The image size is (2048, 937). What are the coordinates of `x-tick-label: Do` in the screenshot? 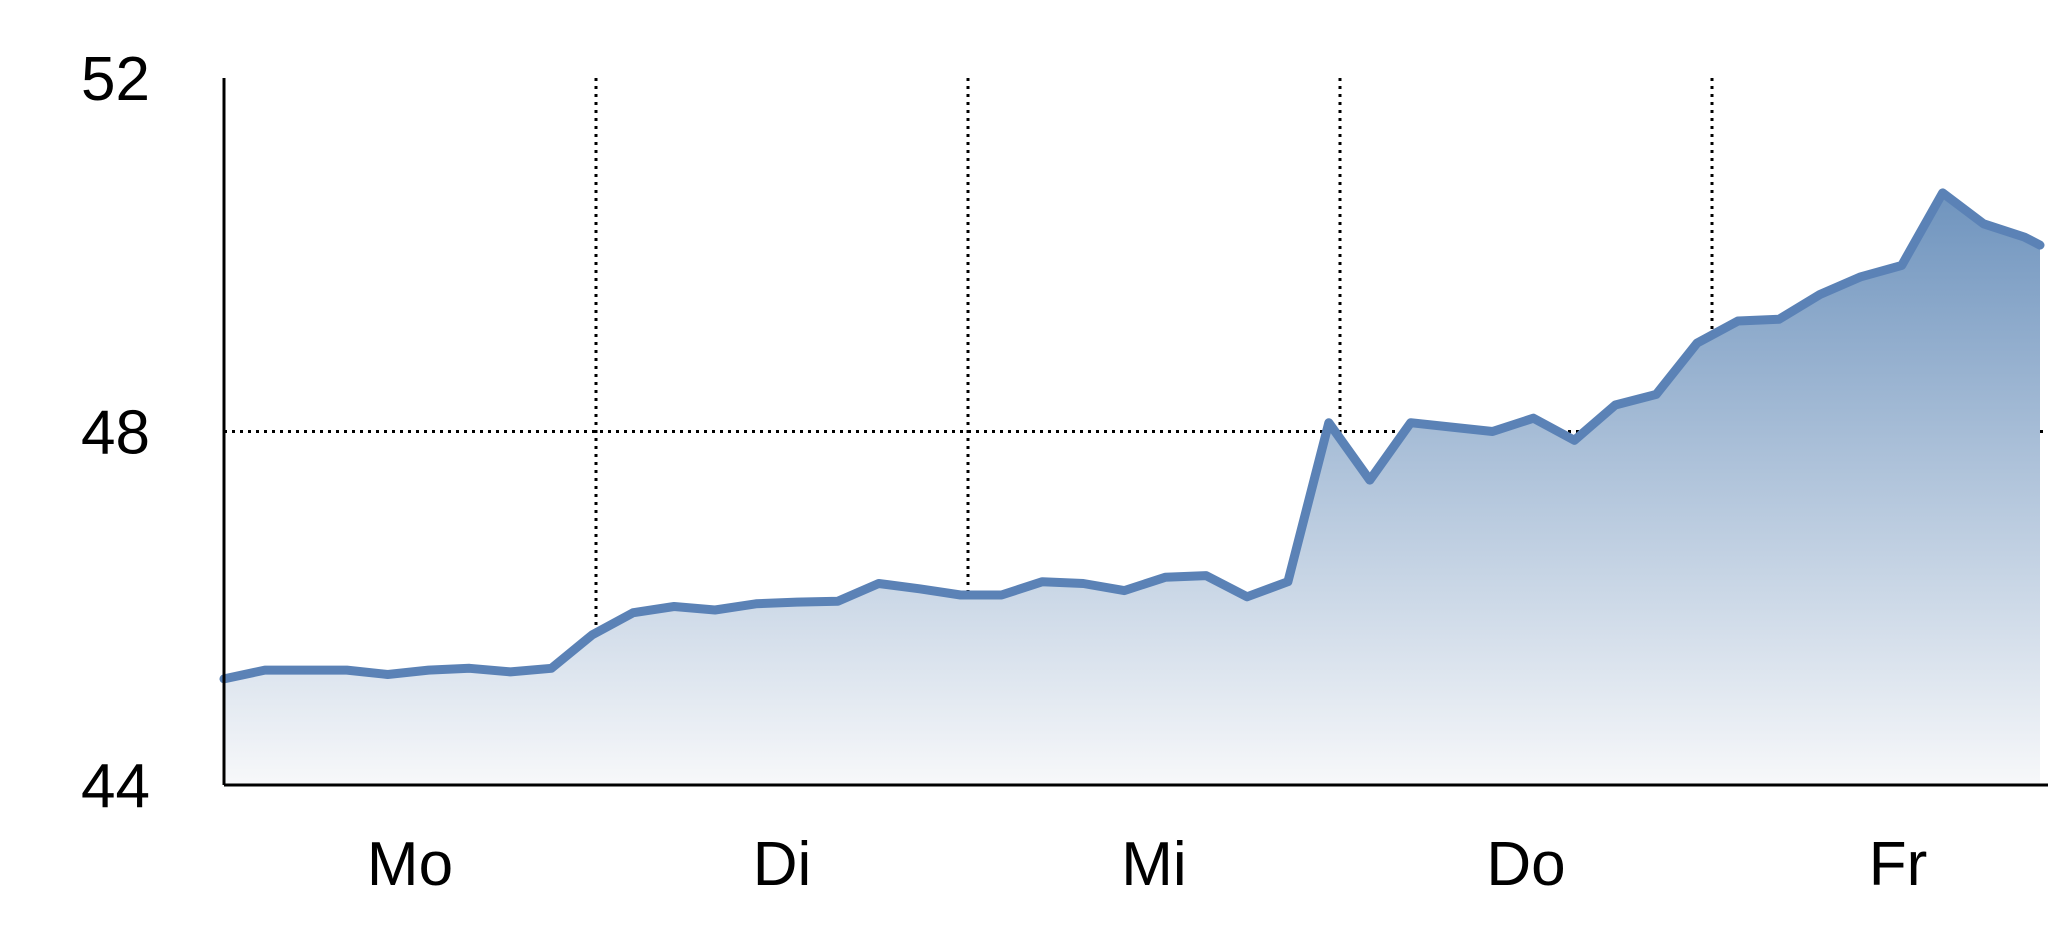 It's located at (1525, 864).